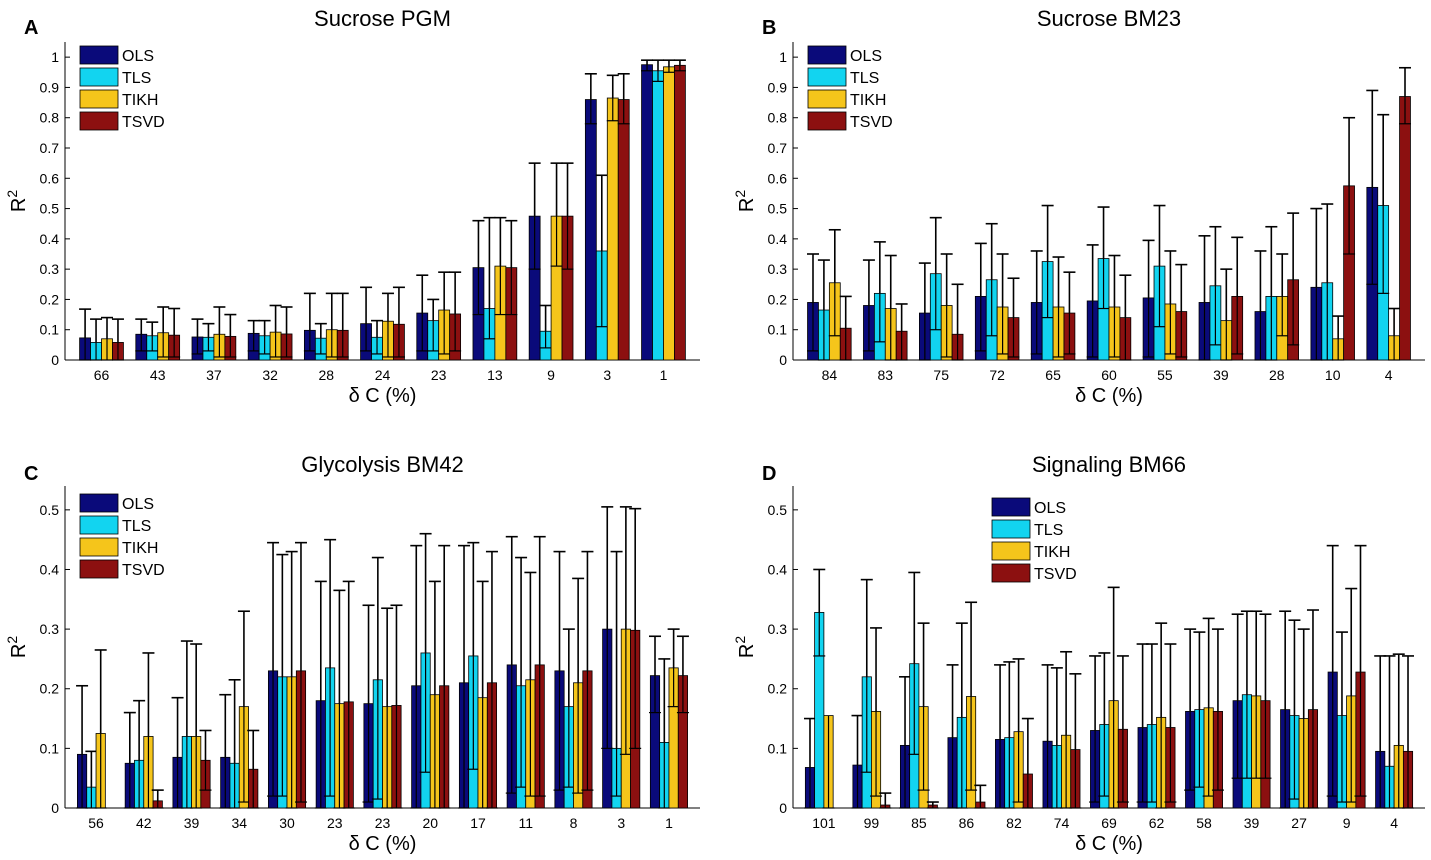  Describe the element at coordinates (158, 375) in the screenshot. I see `x-tick-label: 43` at that location.